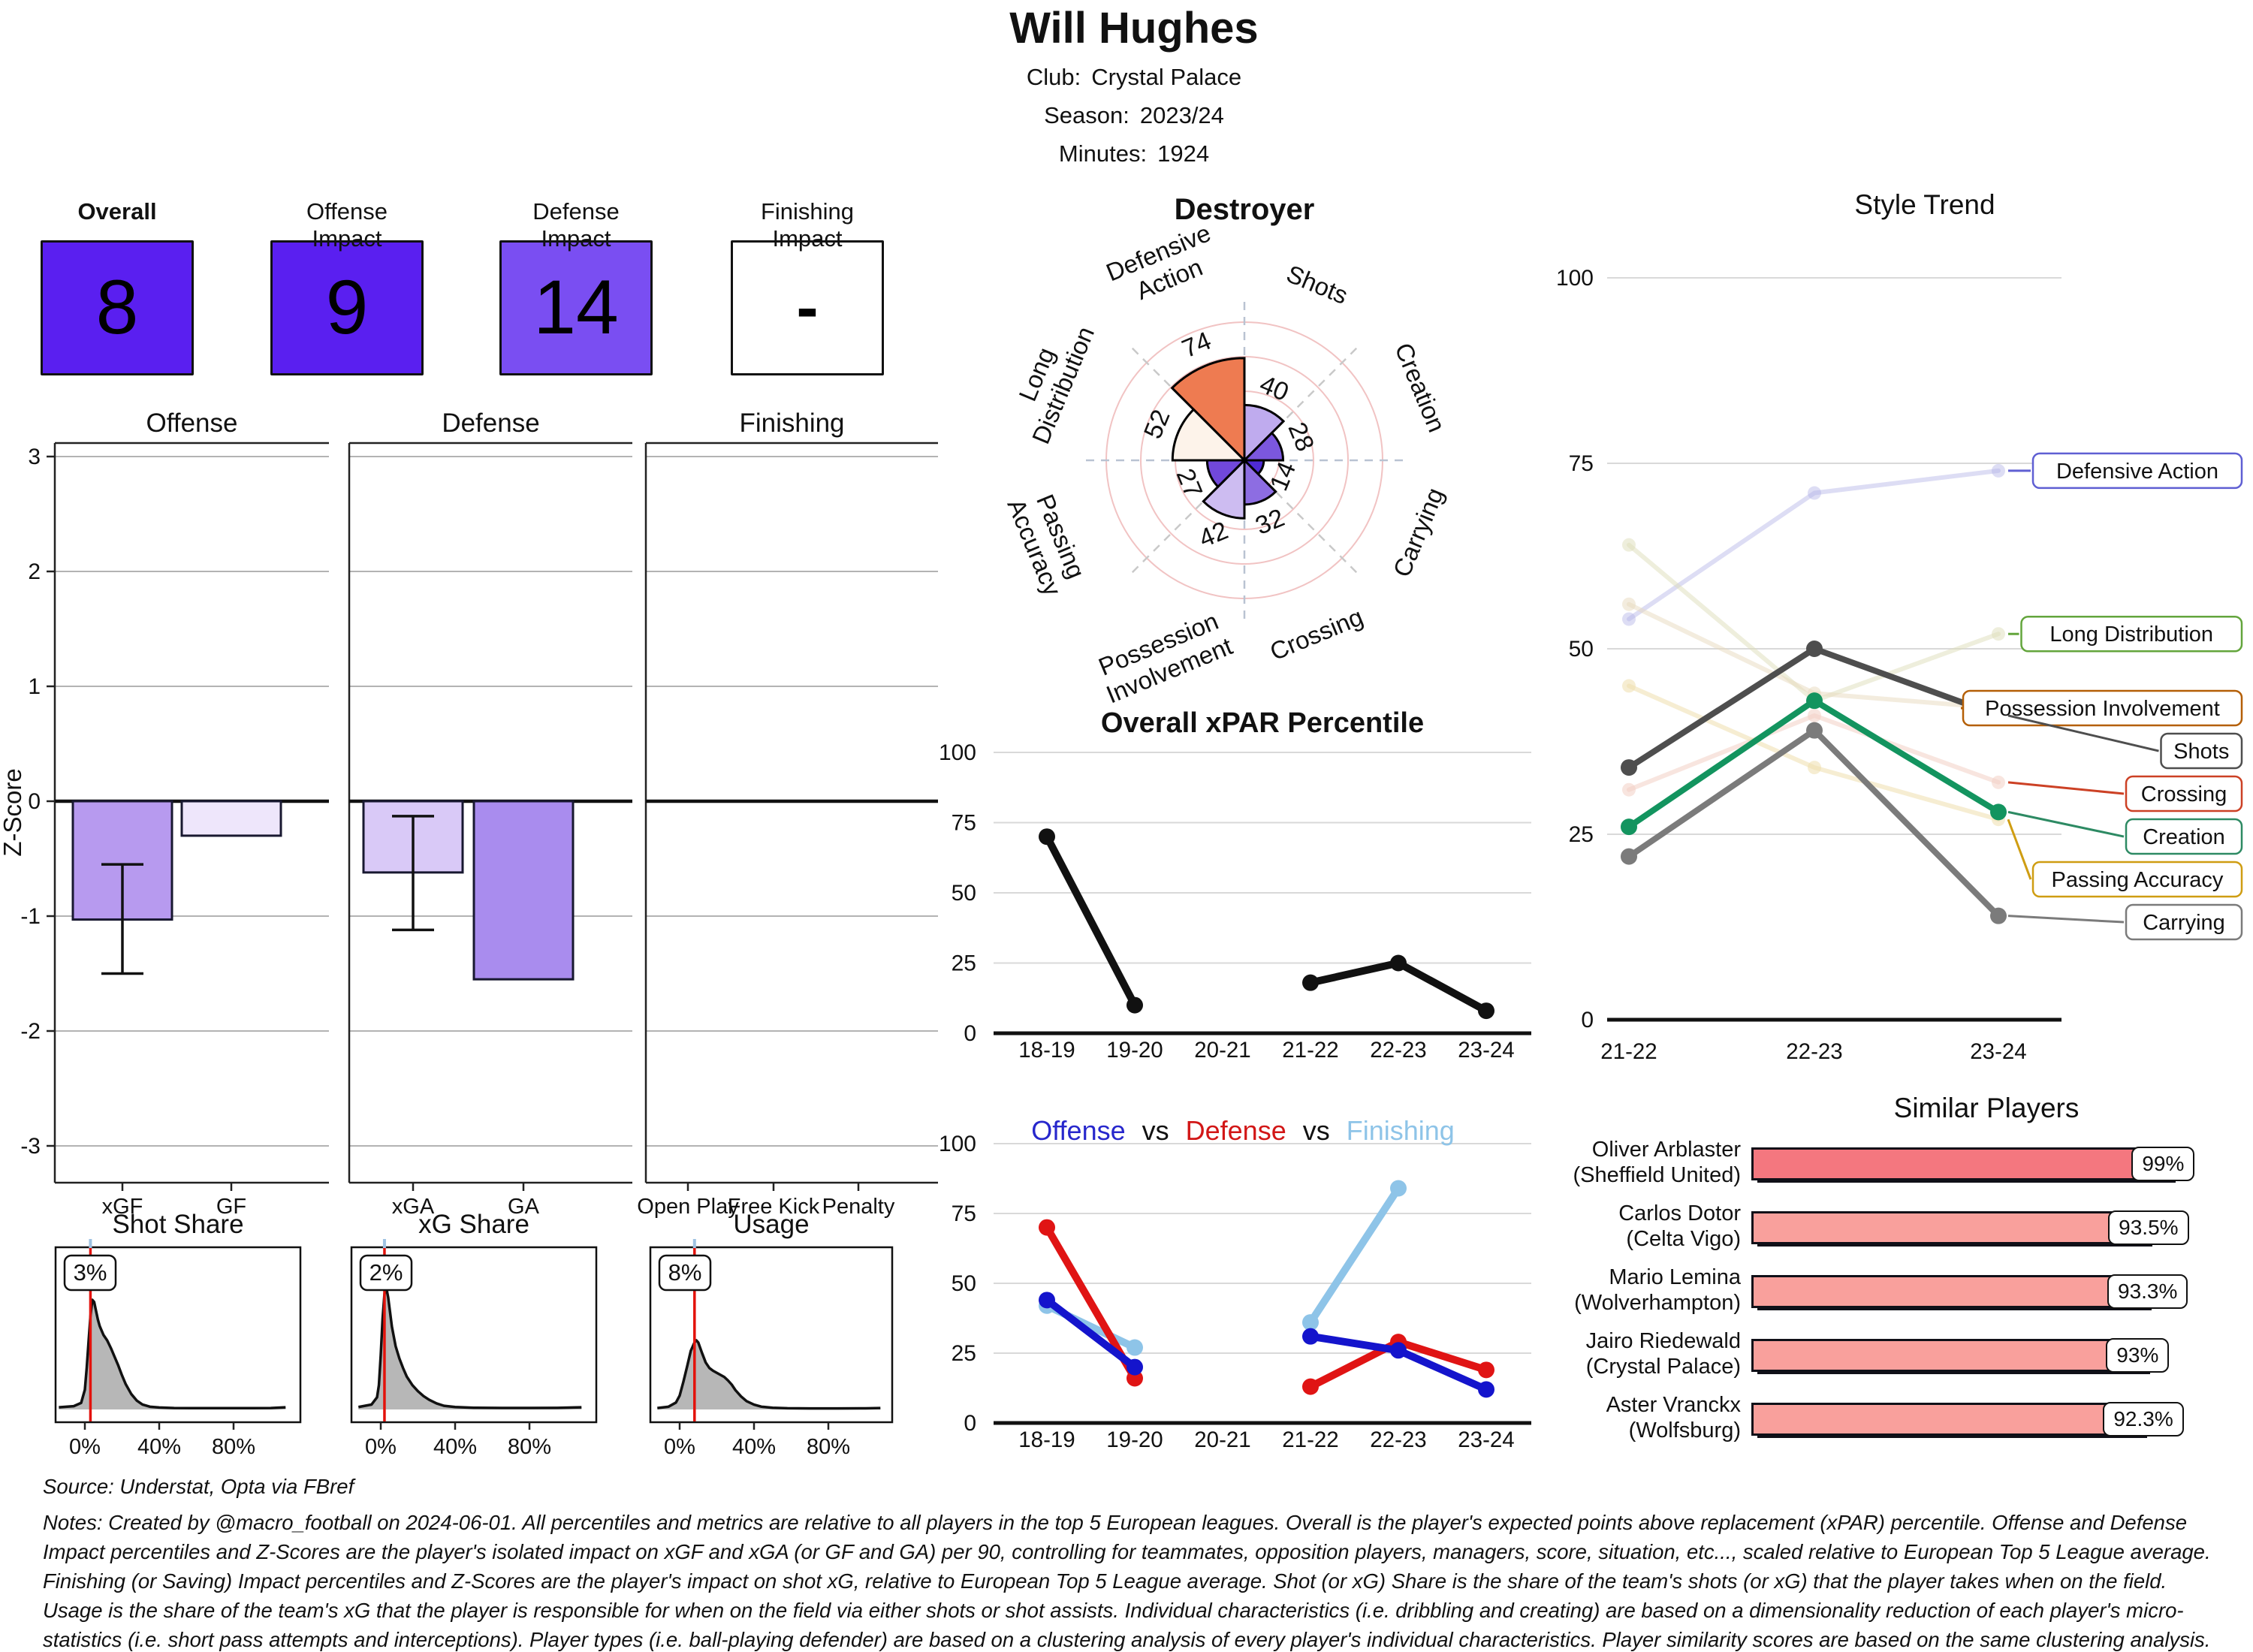 The width and height of the screenshot is (2253, 1652). What do you see at coordinates (198, 1486) in the screenshot?
I see `source-note: Source: Understat, Opta via FBref` at bounding box center [198, 1486].